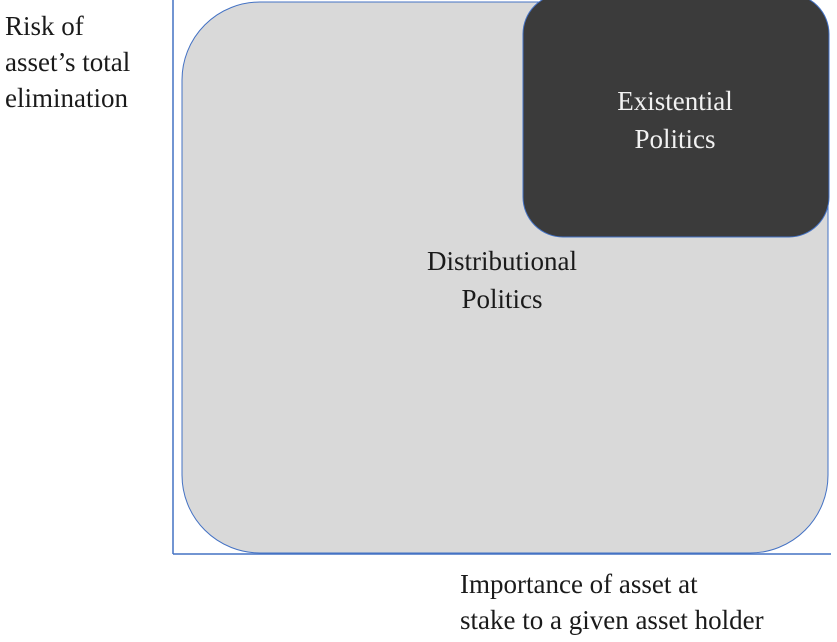 Image resolution: width=837 pixels, height=642 pixels. Describe the element at coordinates (68, 62) in the screenshot. I see `y-axis-label-line-2: asset’s total` at that location.